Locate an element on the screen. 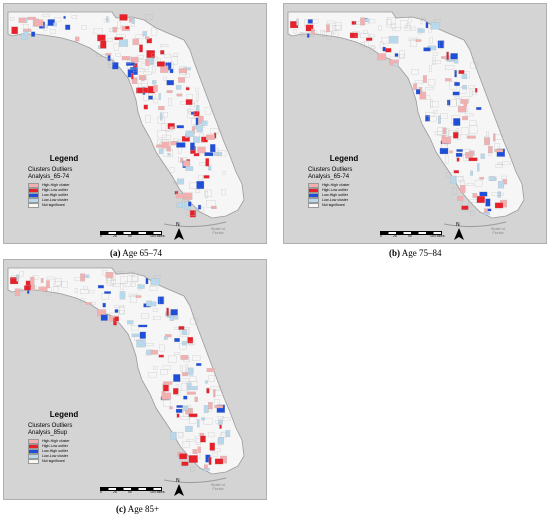  legend-label: Low-Low cluster is located at coordinates (55, 200).